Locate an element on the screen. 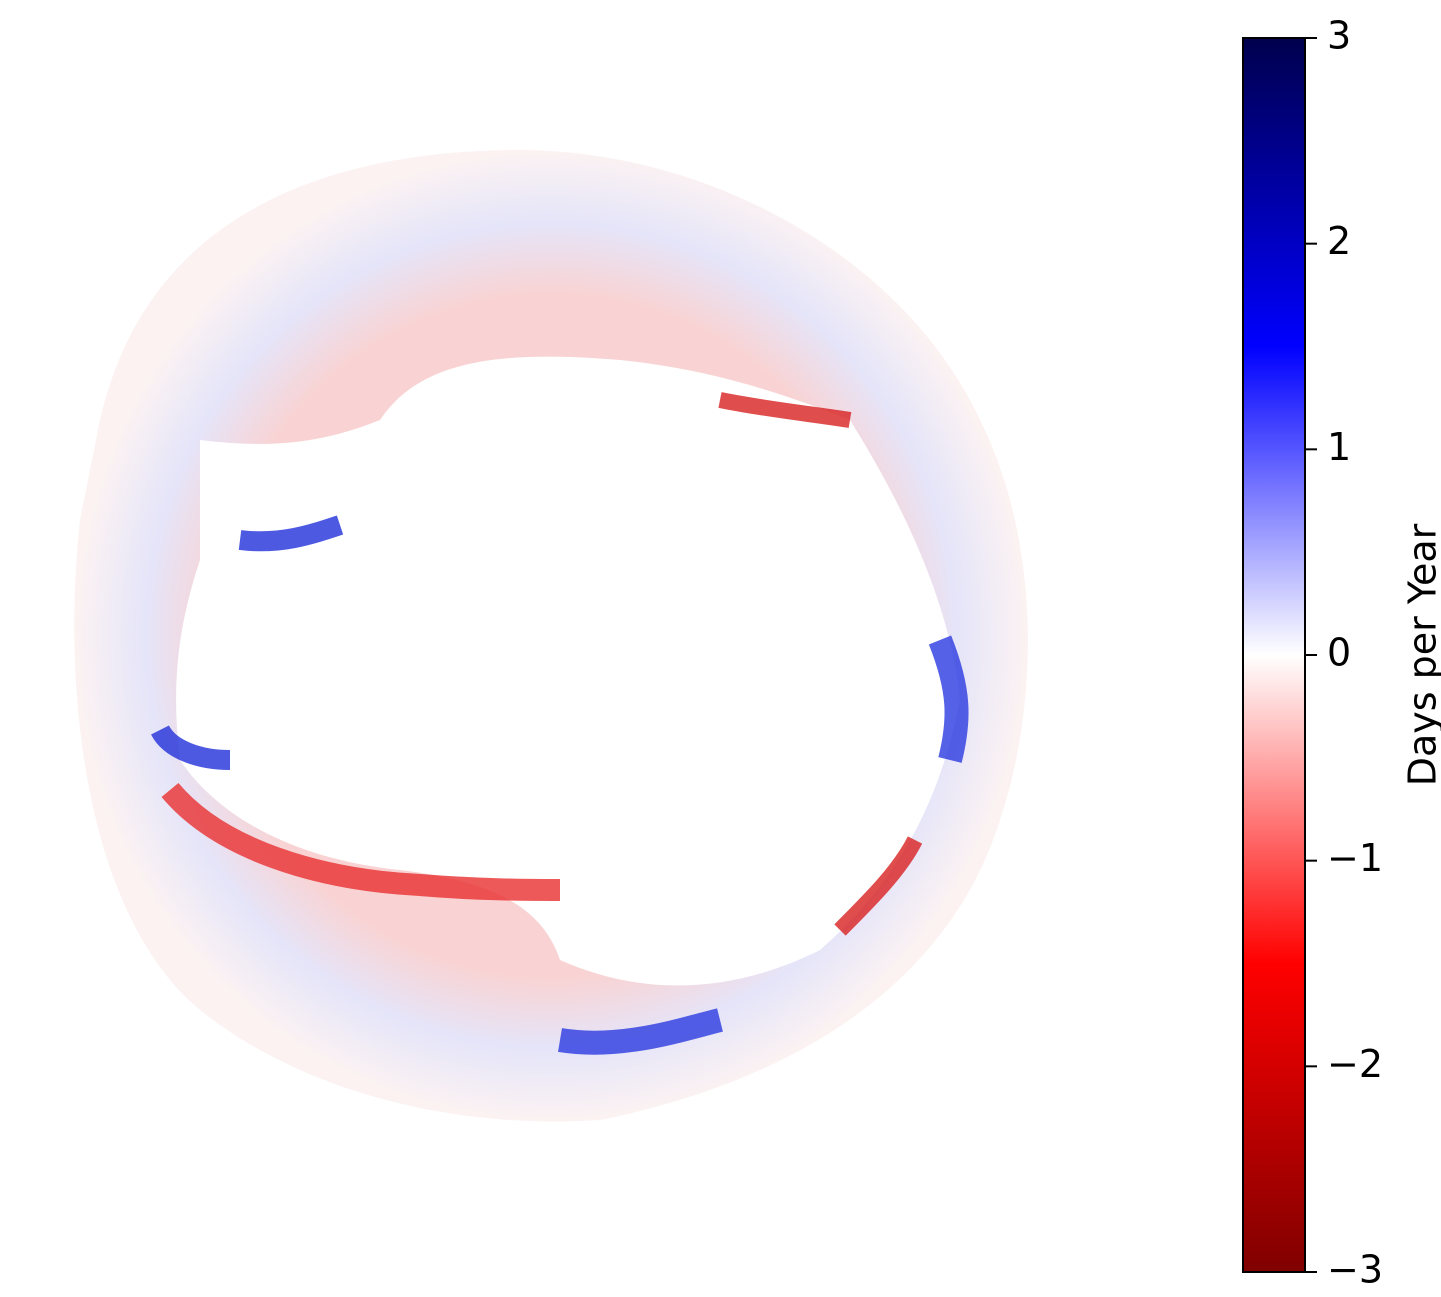 The image size is (1441, 1297). colorbar: Days per Year −3 −2 −1 0 1 2 3 is located at coordinates (1341, 653).